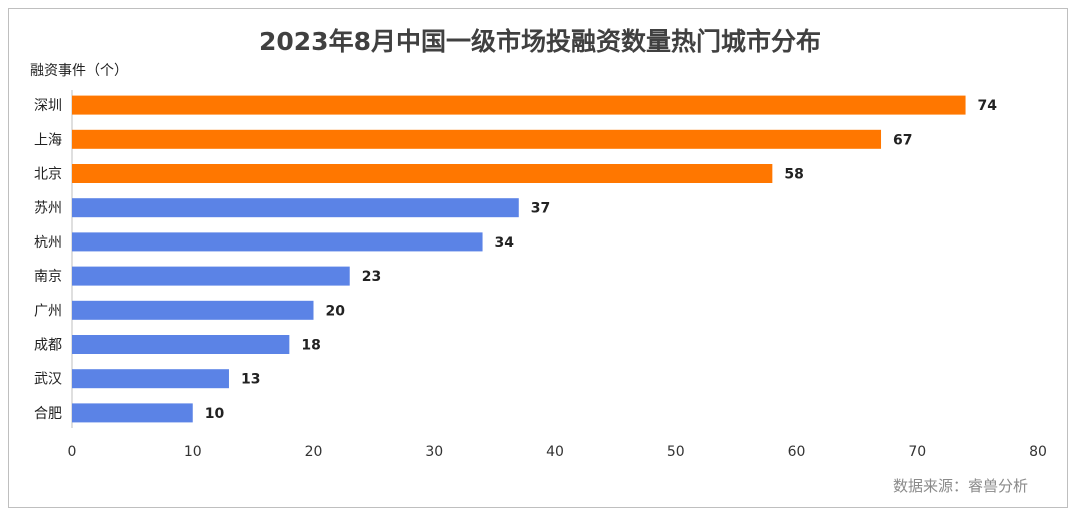 Image resolution: width=1080 pixels, height=519 pixels. Describe the element at coordinates (48, 277) in the screenshot. I see `category-label: 南京` at that location.